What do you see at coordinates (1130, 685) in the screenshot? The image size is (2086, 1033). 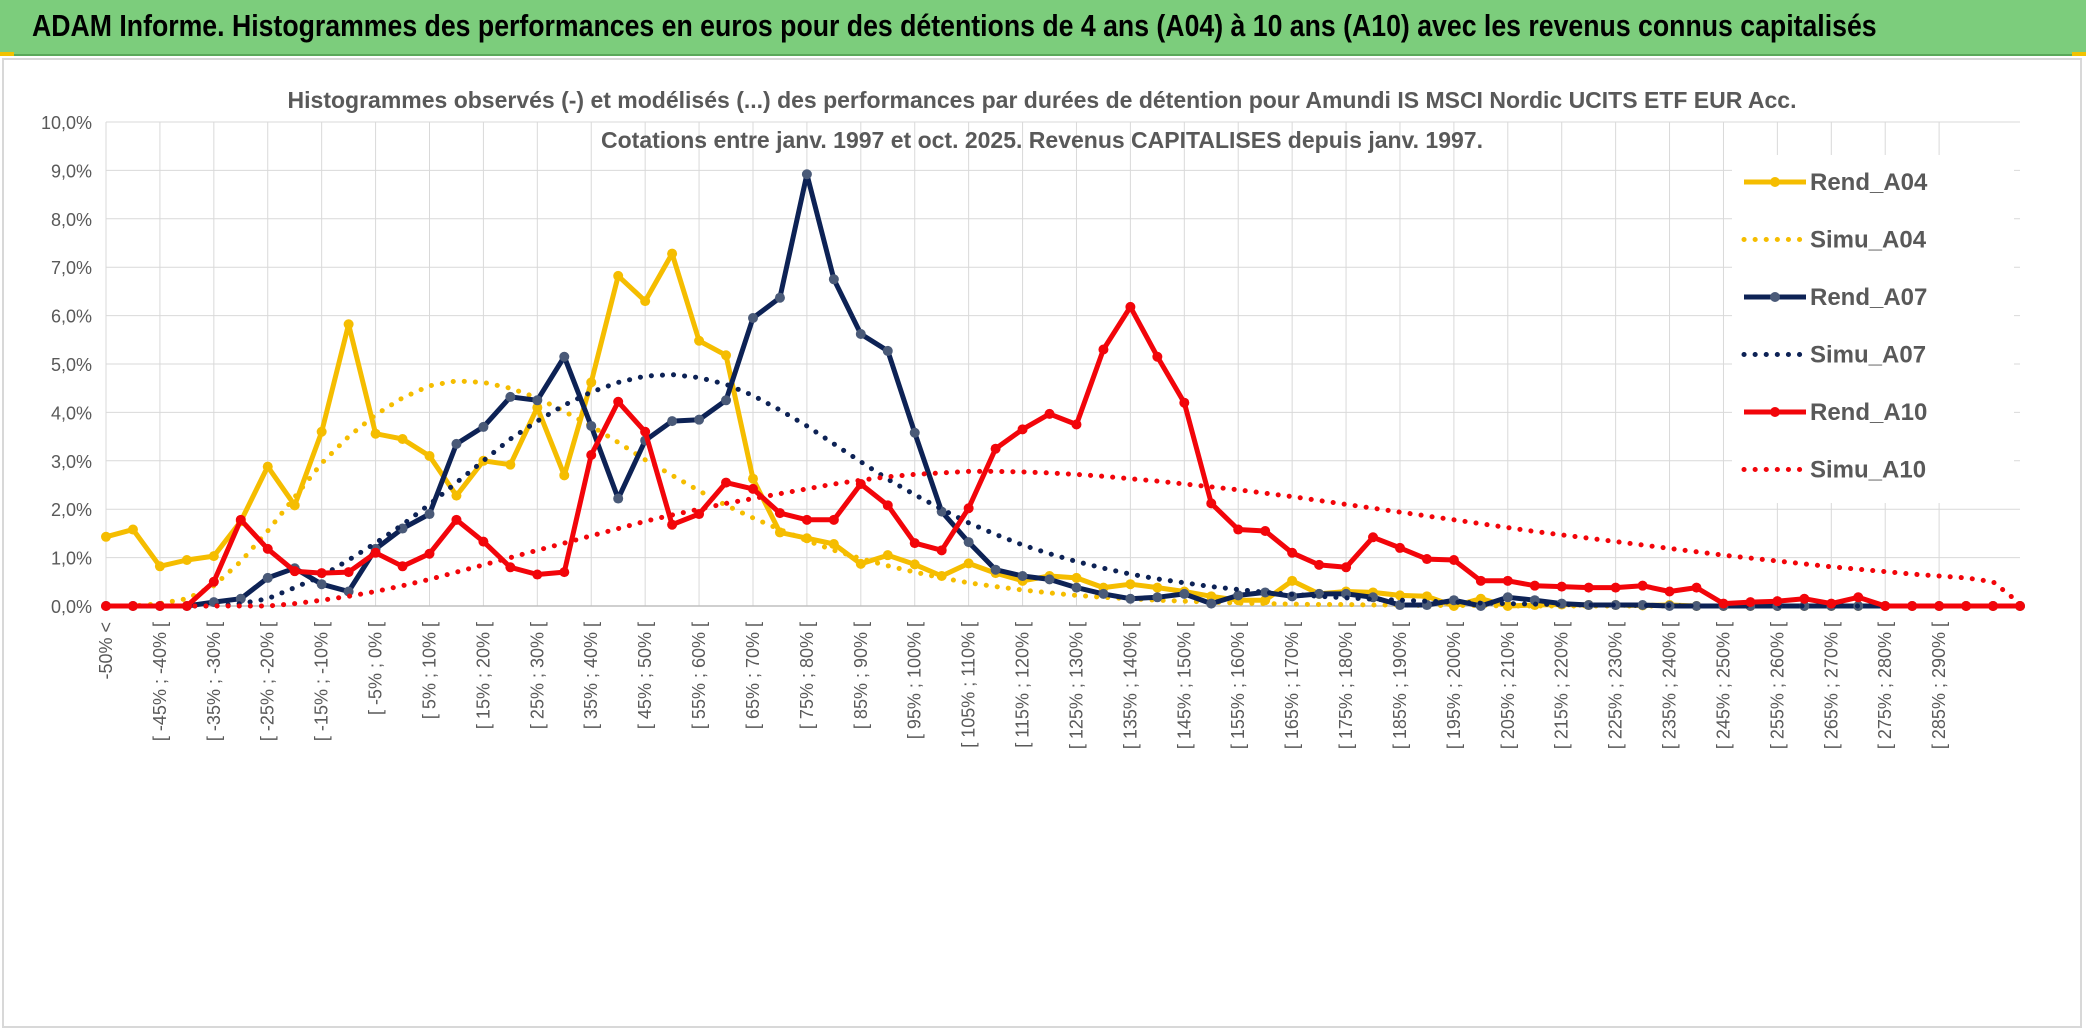 I see `x-tick-label: [ 135% ; 140% [` at bounding box center [1130, 685].